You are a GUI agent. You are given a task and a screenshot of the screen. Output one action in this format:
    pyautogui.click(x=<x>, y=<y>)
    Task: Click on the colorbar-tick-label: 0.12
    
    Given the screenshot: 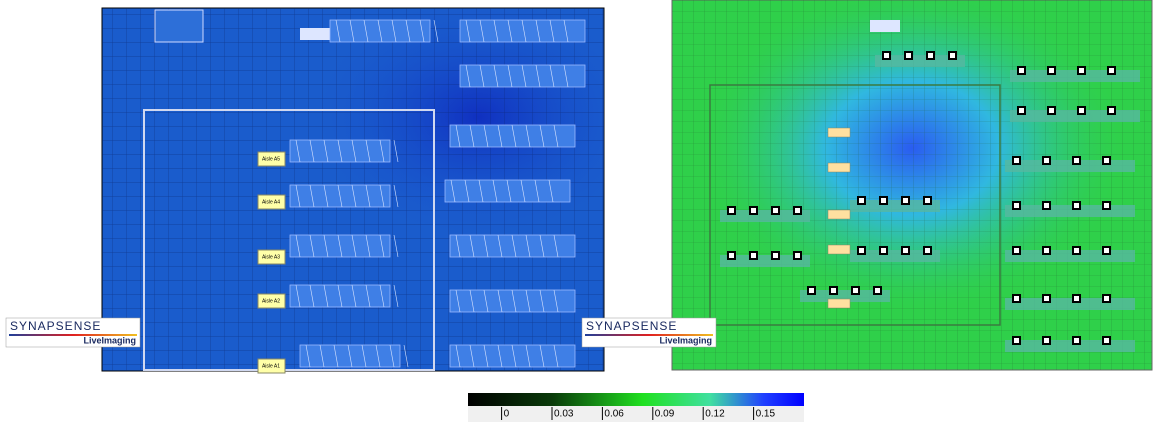 What is the action you would take?
    pyautogui.click(x=715, y=414)
    